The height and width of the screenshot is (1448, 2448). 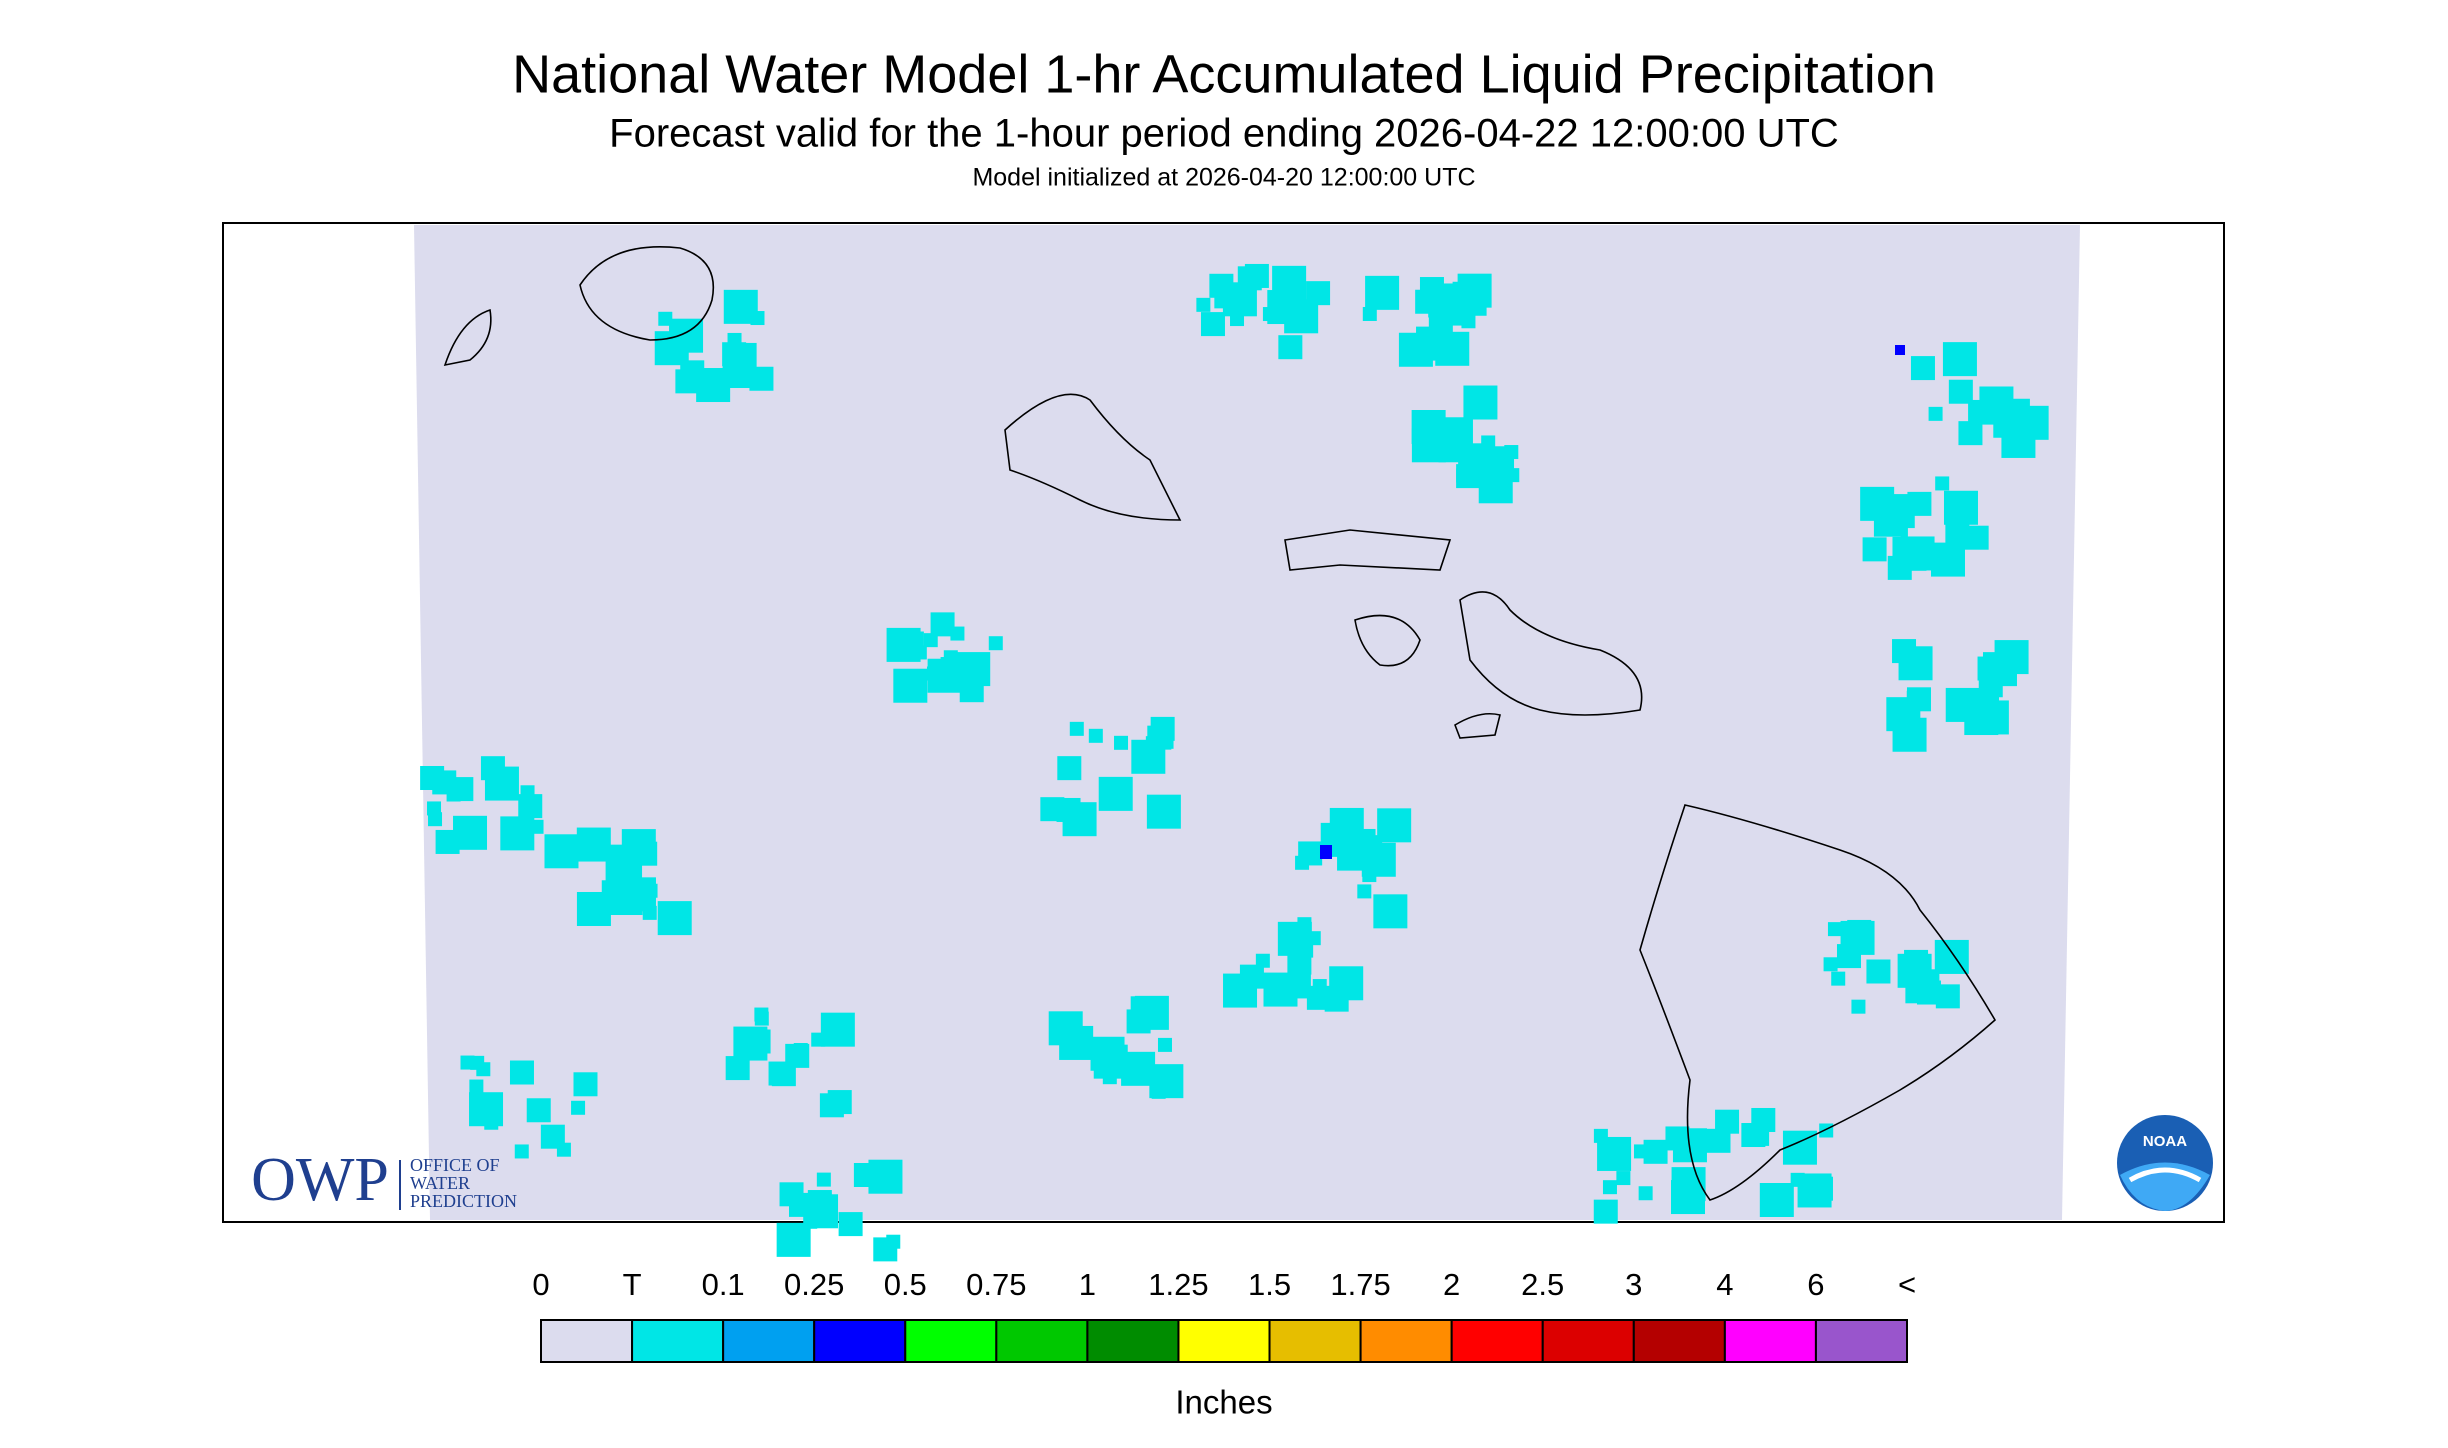 I want to click on legend-label: 1.25, so click(x=1178, y=1284).